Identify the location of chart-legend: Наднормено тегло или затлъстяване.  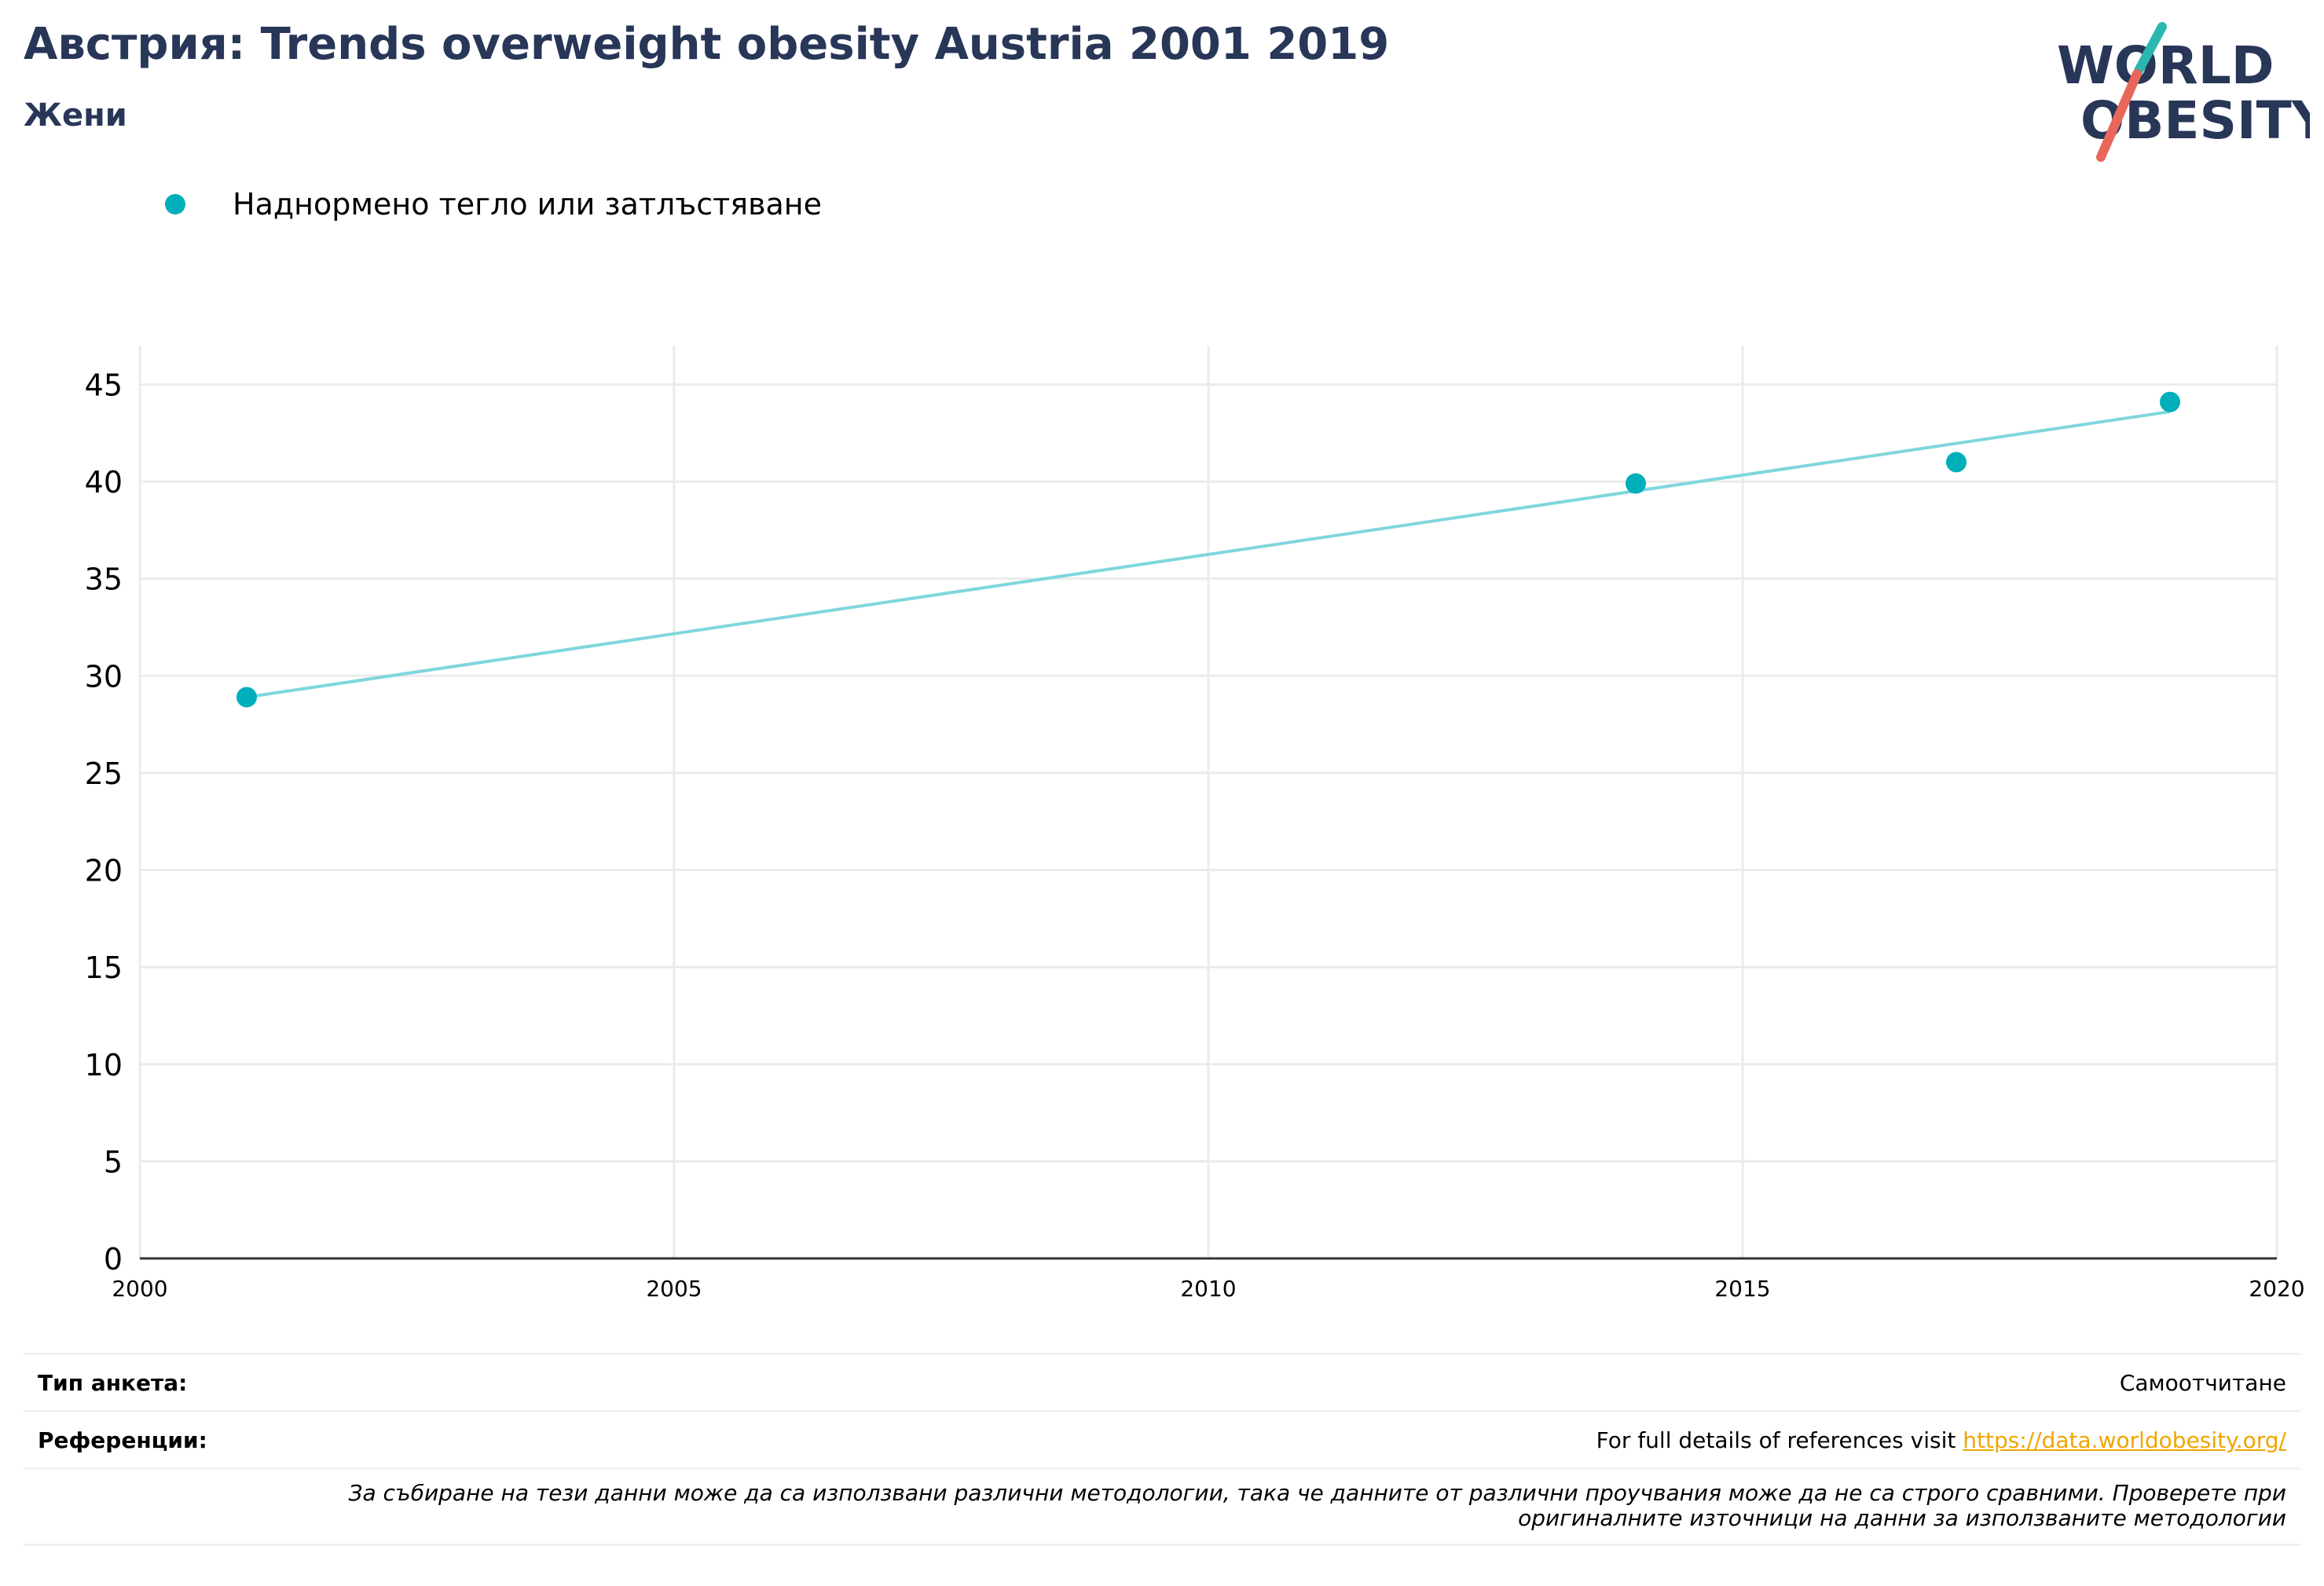
(493, 204).